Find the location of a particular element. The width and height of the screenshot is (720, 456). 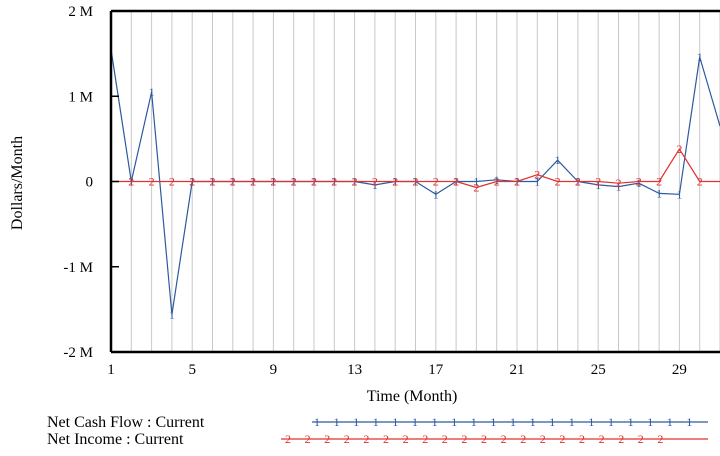

x-tick-label: 21 is located at coordinates (517, 370).